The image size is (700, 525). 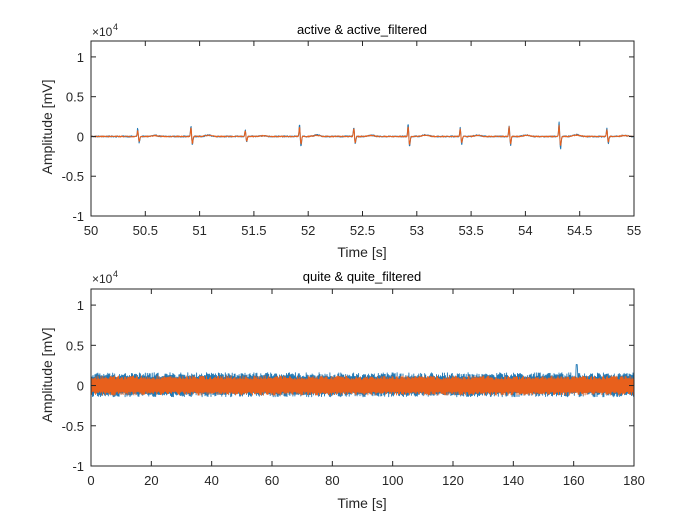 What do you see at coordinates (634, 480) in the screenshot?
I see `x-tick-label: 180` at bounding box center [634, 480].